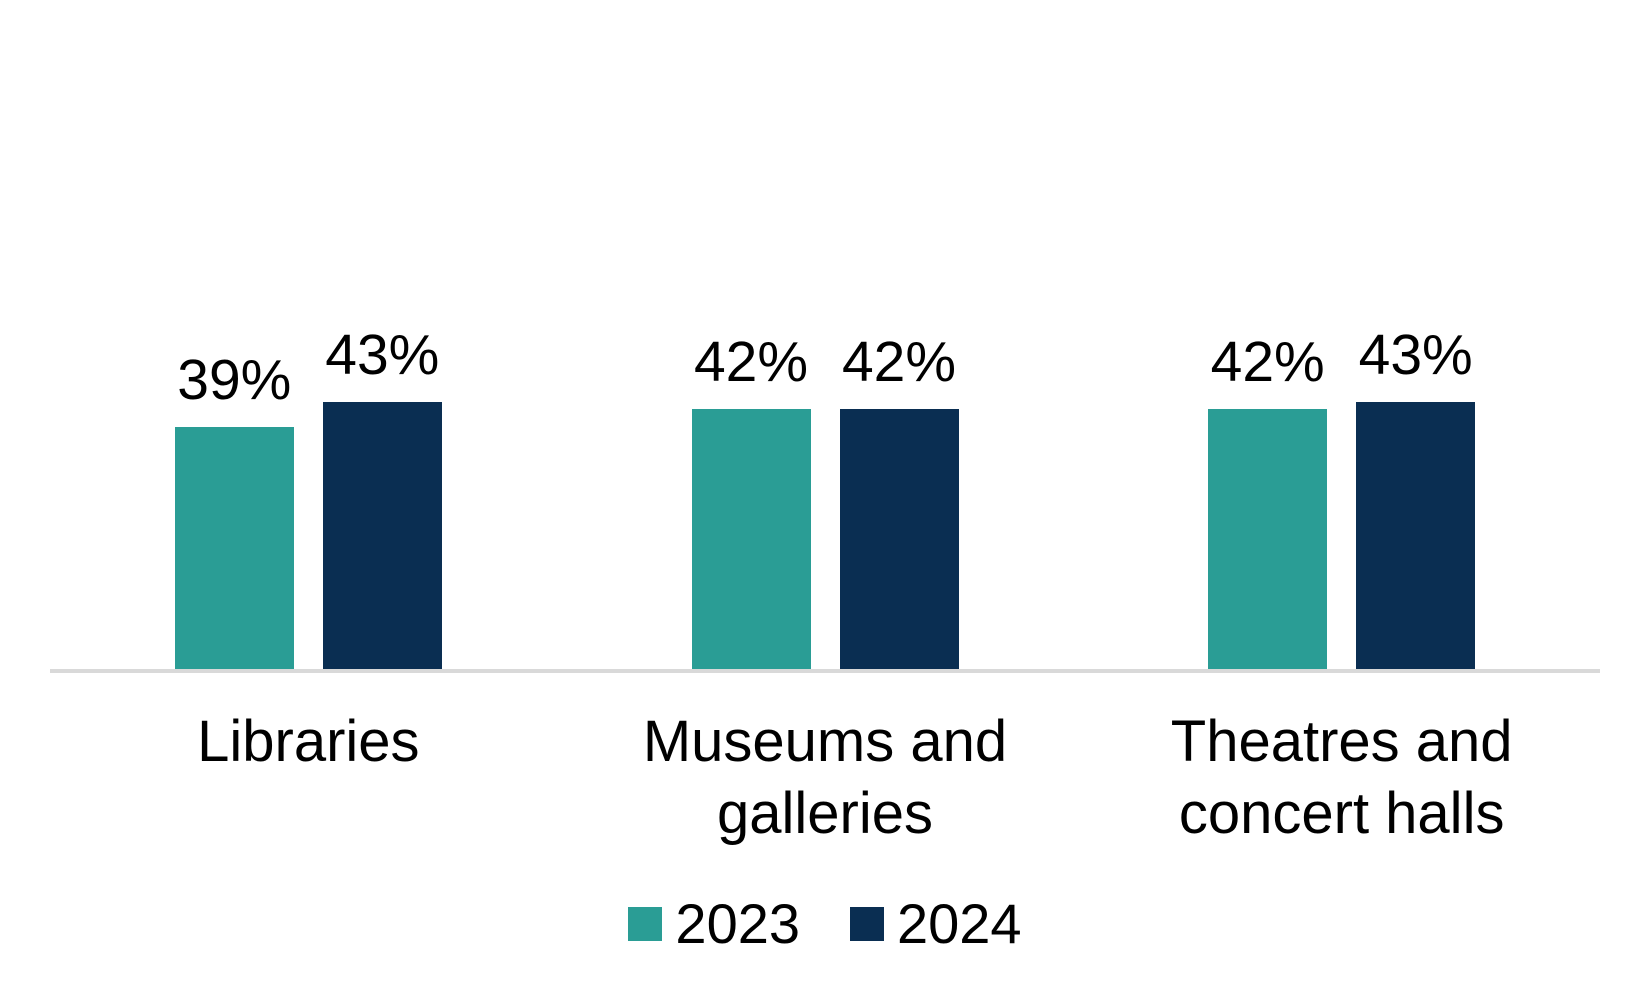  I want to click on x-axis-line, so click(825, 671).